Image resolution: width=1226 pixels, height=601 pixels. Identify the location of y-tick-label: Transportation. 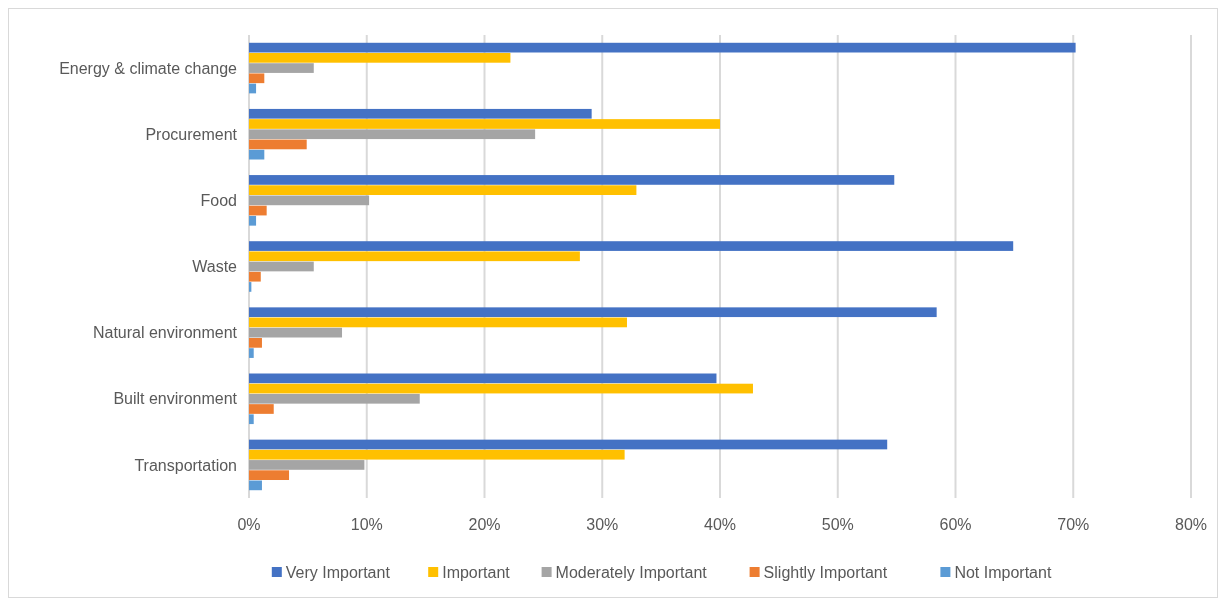
(185, 465).